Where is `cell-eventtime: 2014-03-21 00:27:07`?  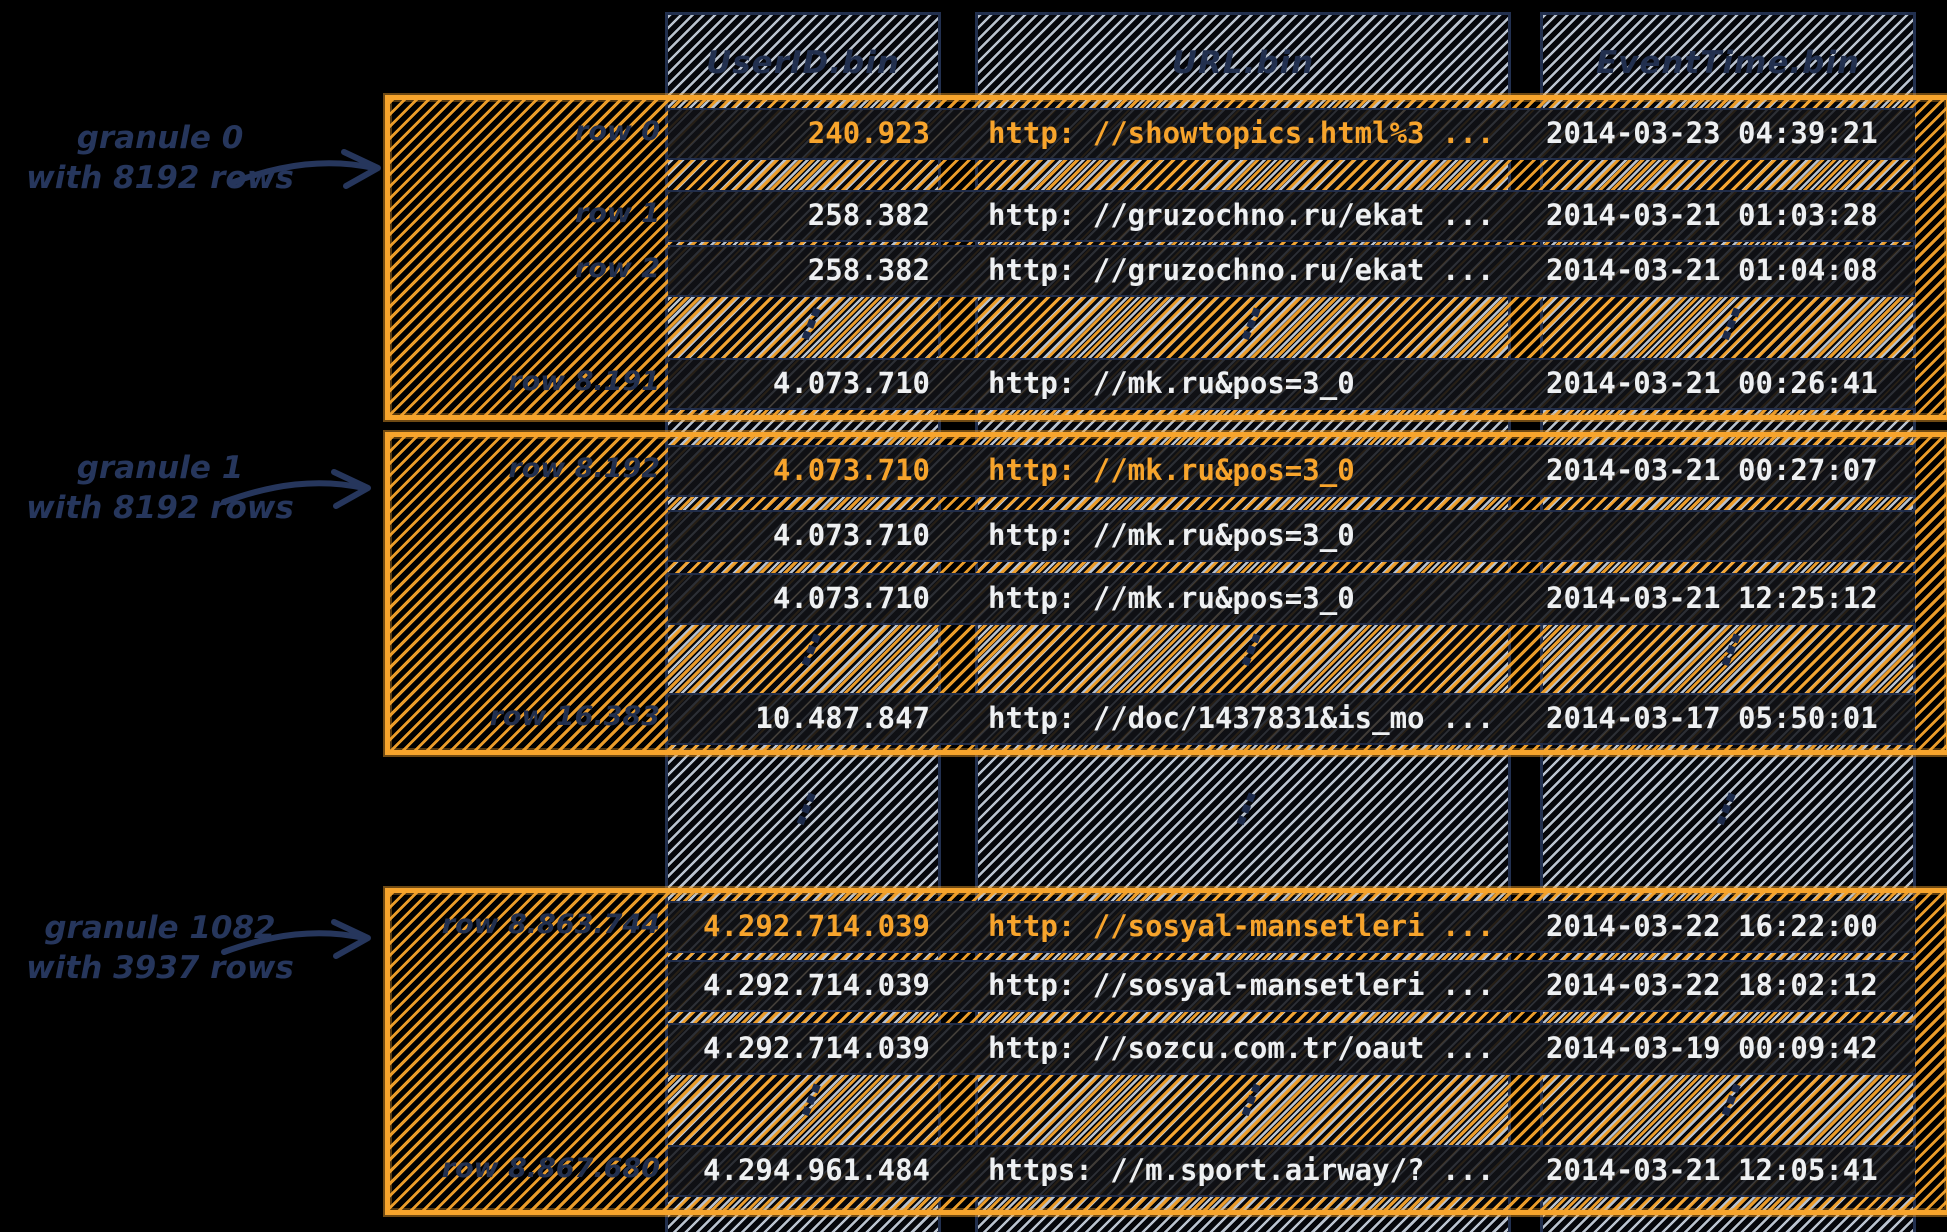
cell-eventtime: 2014-03-21 00:27:07 is located at coordinates (1712, 470).